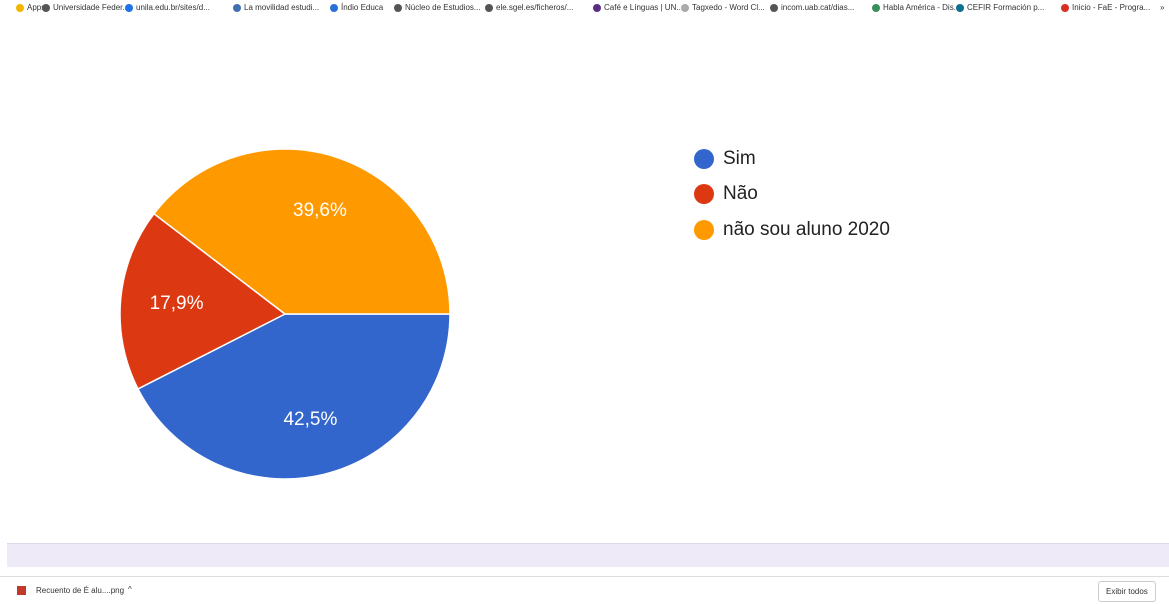 The image size is (1169, 604). What do you see at coordinates (21, 590) in the screenshot?
I see `file-icon` at bounding box center [21, 590].